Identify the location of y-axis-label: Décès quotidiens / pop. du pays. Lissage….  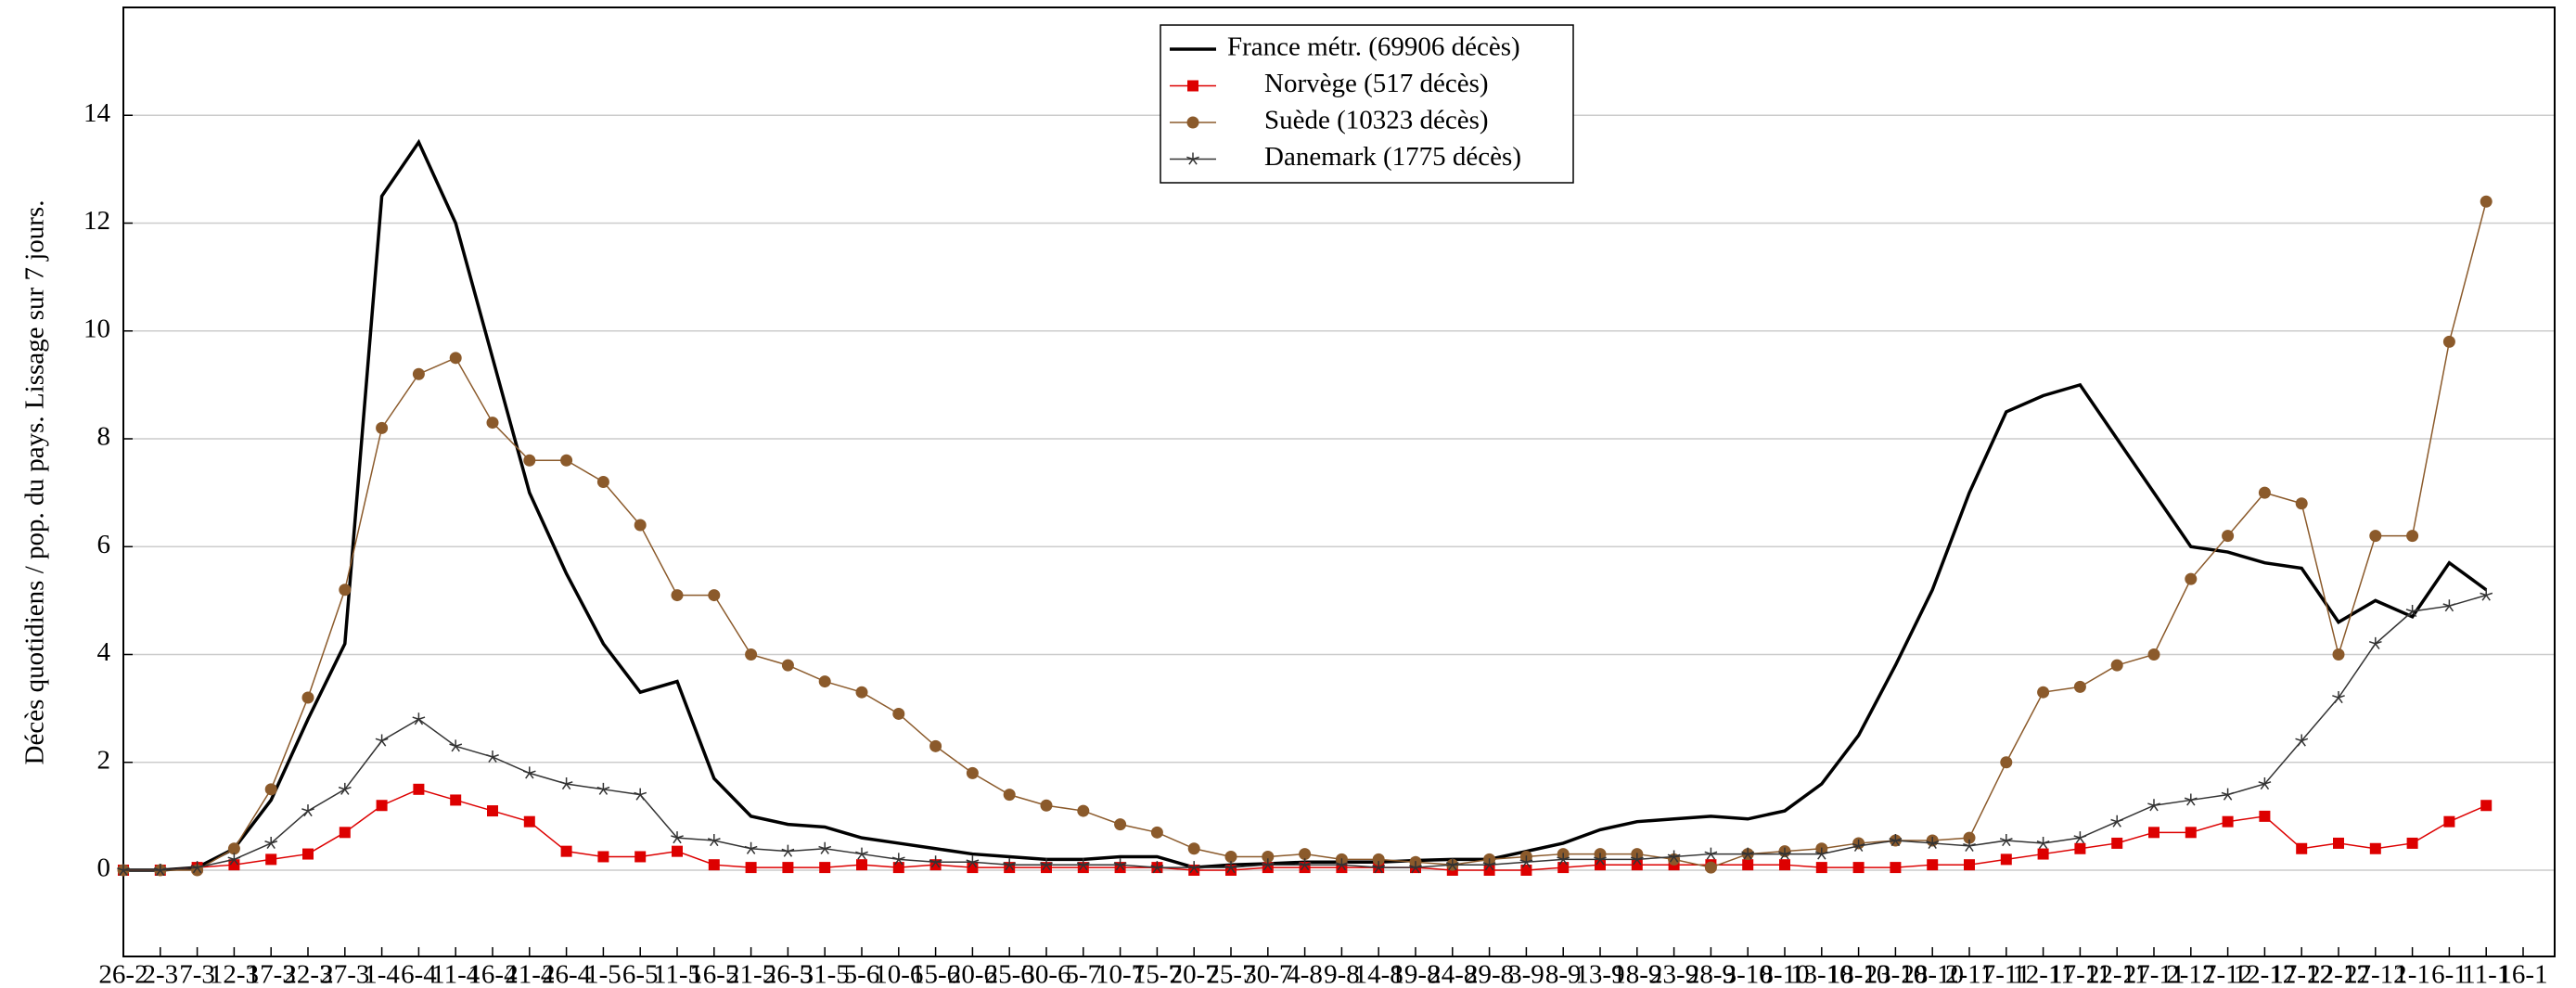
(35, 483).